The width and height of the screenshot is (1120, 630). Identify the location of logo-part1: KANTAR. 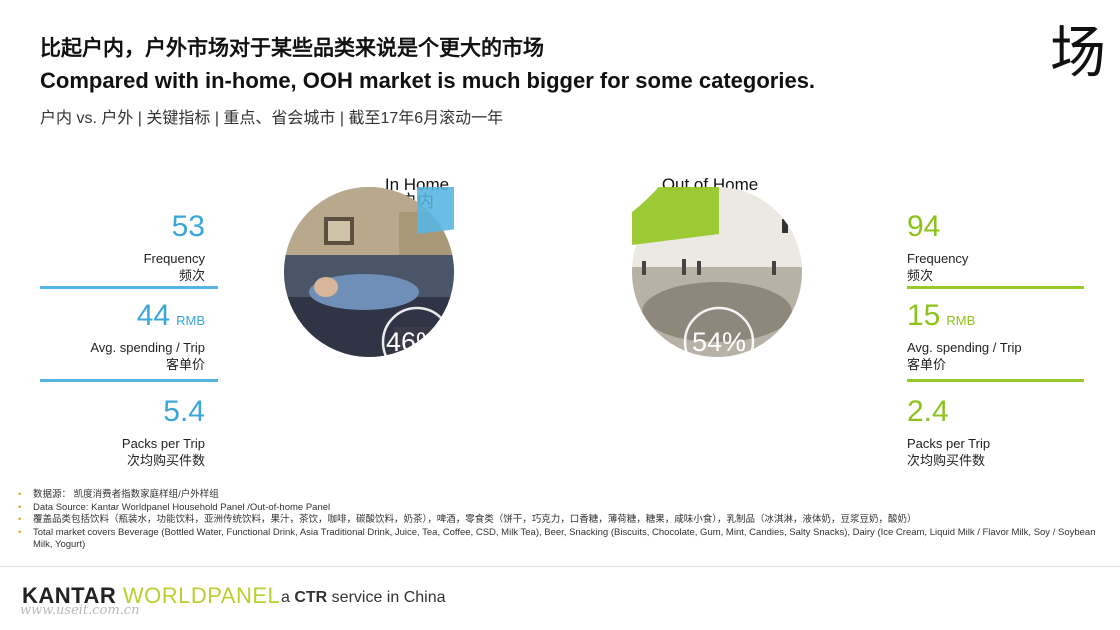
(72, 595).